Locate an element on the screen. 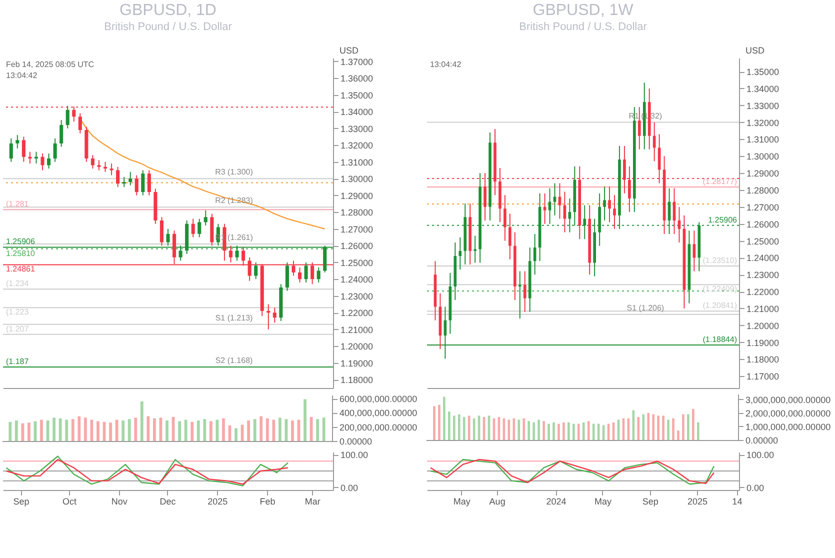 This screenshot has width=835, height=558. x-tick-label: 2025 is located at coordinates (697, 501).